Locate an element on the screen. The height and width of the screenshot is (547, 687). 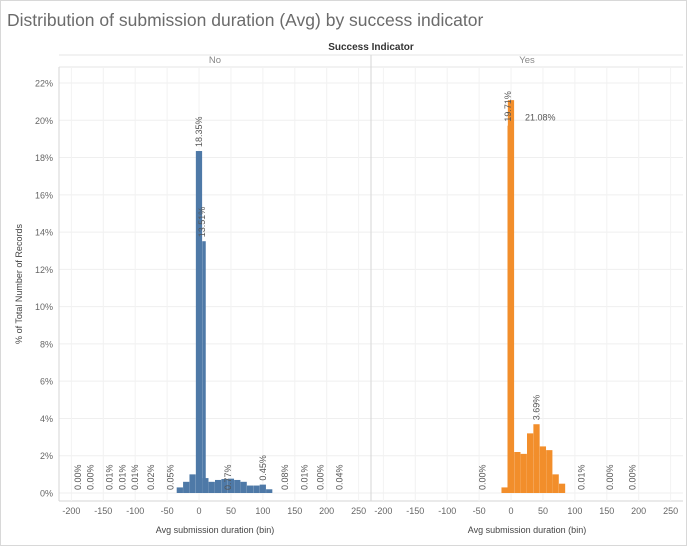
y-tick-label: 12% is located at coordinates (44, 270).